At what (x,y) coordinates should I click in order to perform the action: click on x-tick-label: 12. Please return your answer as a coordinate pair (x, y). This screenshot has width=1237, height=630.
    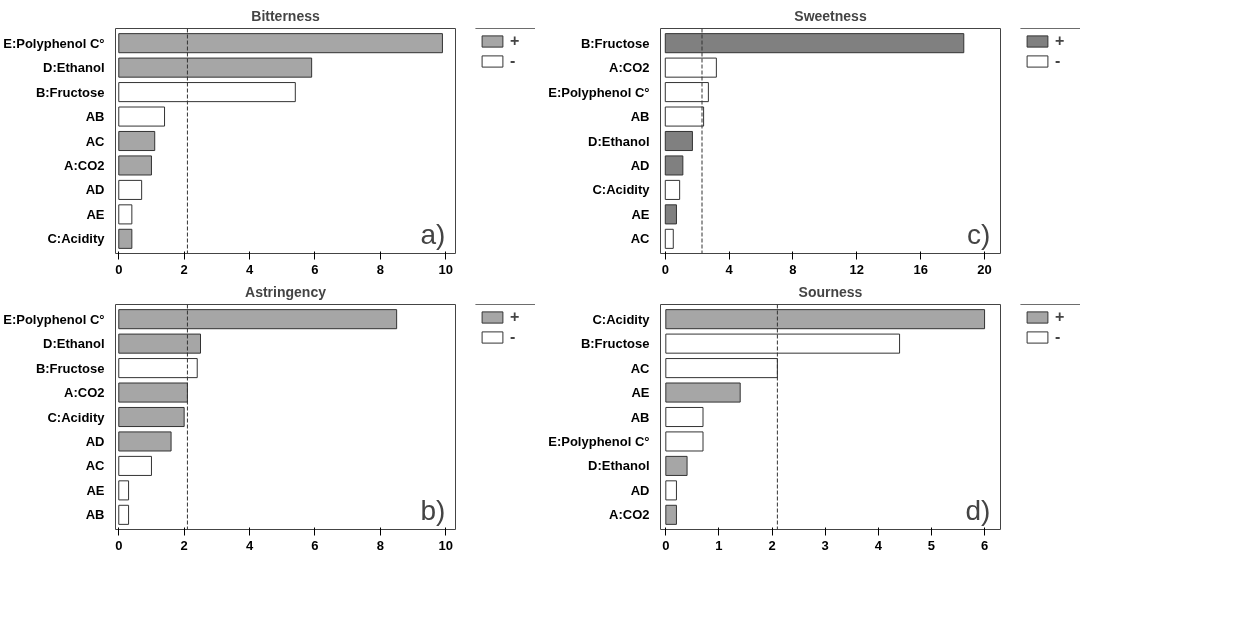
    Looking at the image, I should click on (857, 269).